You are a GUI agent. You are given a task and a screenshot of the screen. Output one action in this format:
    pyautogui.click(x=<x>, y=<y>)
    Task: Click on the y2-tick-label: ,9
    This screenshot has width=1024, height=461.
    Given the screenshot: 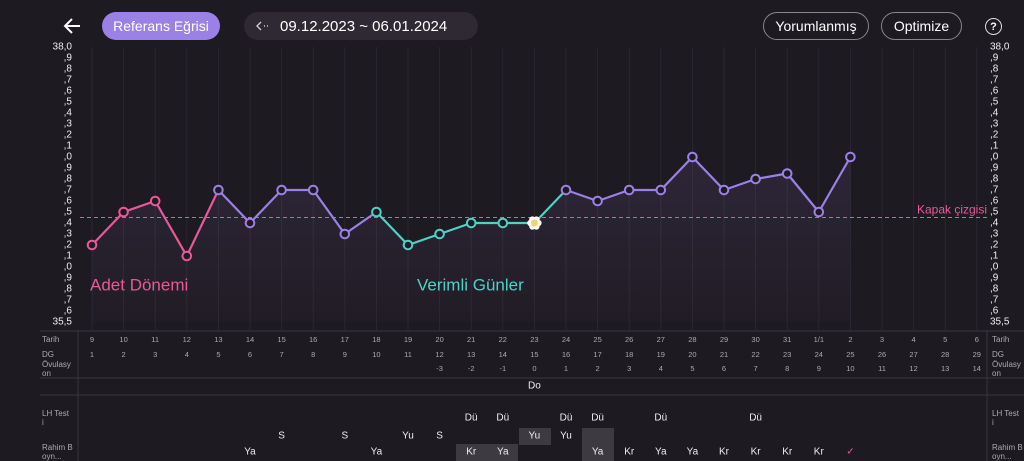 What is the action you would take?
    pyautogui.click(x=994, y=278)
    